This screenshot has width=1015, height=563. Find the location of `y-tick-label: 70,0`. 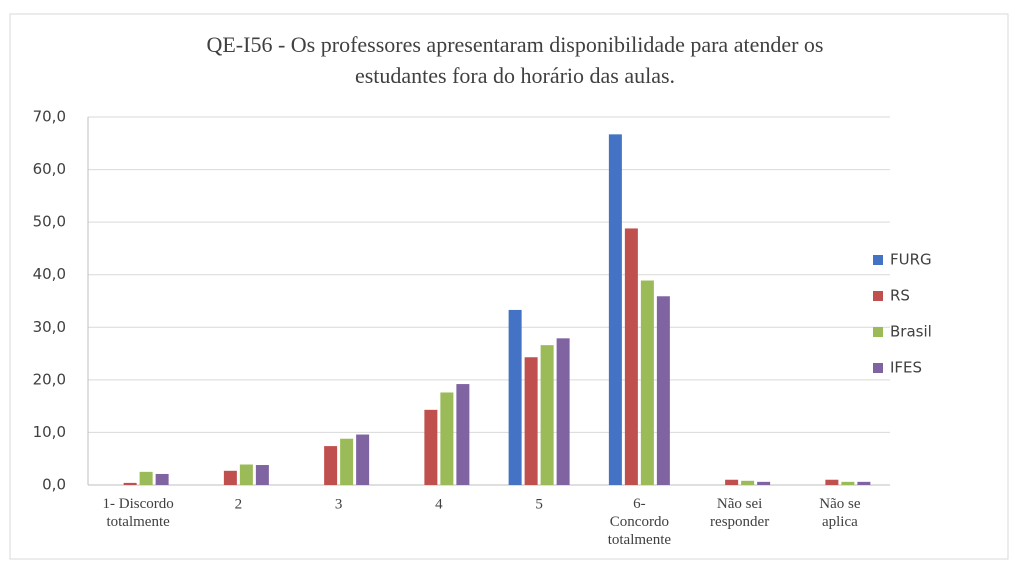

y-tick-label: 70,0 is located at coordinates (49, 117).